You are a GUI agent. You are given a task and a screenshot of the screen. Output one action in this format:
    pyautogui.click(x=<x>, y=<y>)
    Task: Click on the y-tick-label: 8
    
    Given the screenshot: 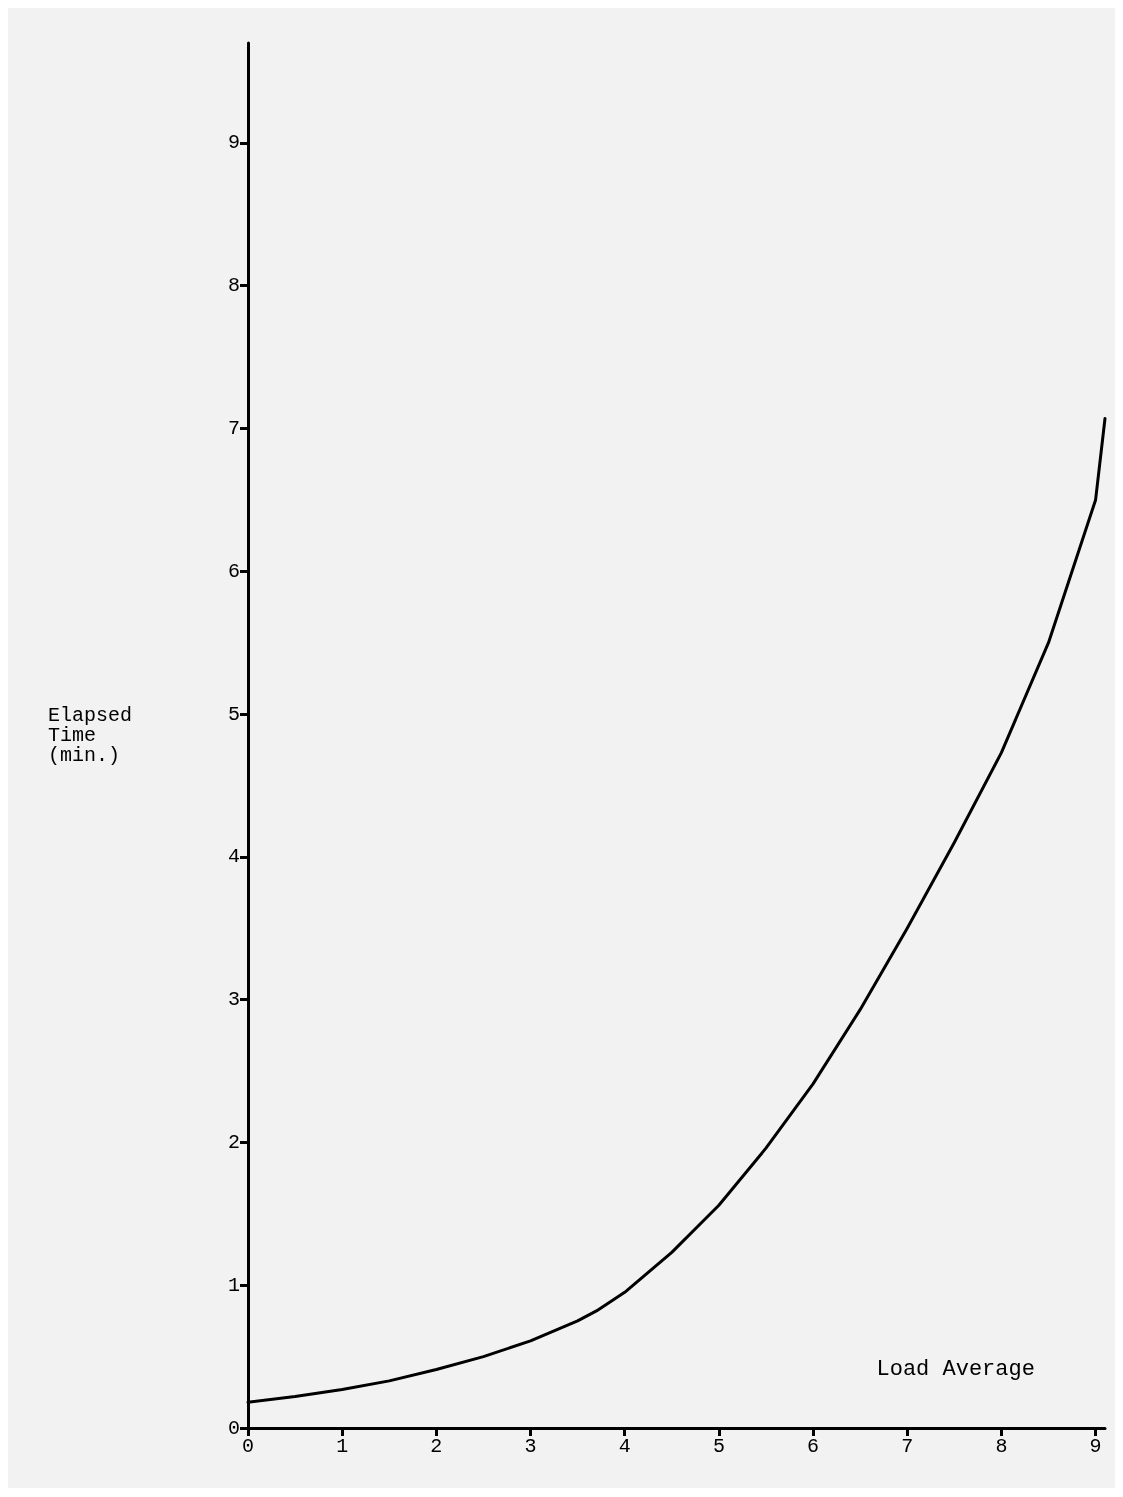 What is the action you would take?
    pyautogui.click(x=233, y=286)
    